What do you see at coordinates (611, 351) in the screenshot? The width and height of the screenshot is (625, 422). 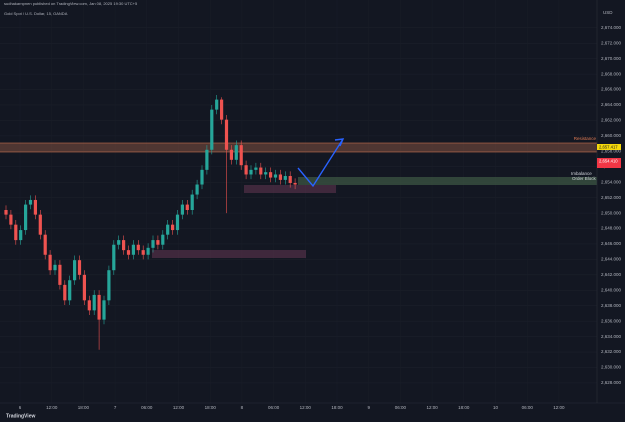 I see `y-tick-label: 2,632.000` at bounding box center [611, 351].